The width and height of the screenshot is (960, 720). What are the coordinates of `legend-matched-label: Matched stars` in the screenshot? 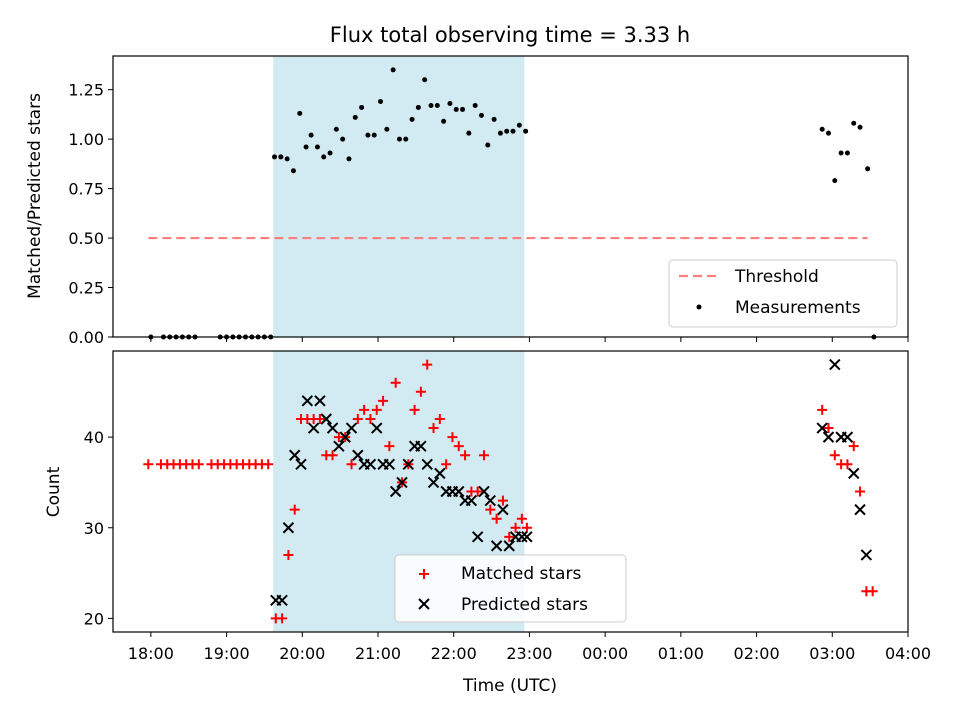 It's located at (521, 574).